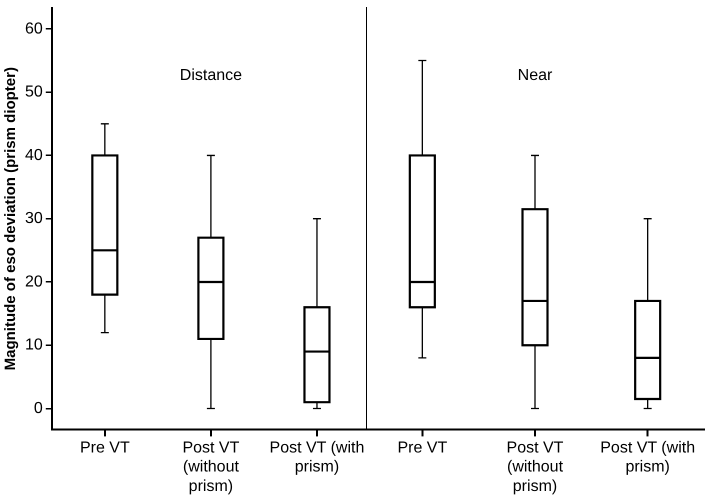  I want to click on y-axis-title: Magnitude of eso deviation (prism diopter), so click(11, 218).